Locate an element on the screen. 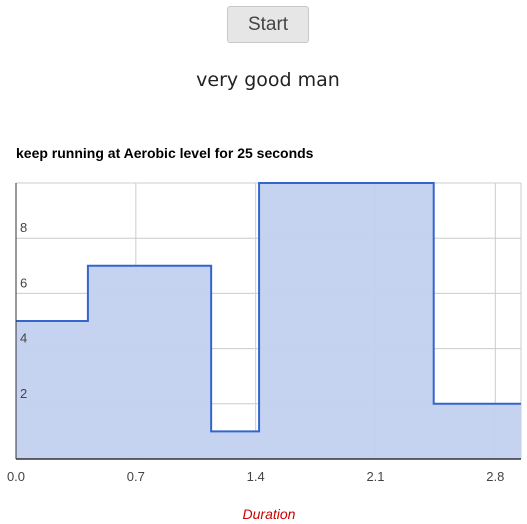 This screenshot has width=527, height=524. x-tick-label-2.8: 2.8 is located at coordinates (495, 476).